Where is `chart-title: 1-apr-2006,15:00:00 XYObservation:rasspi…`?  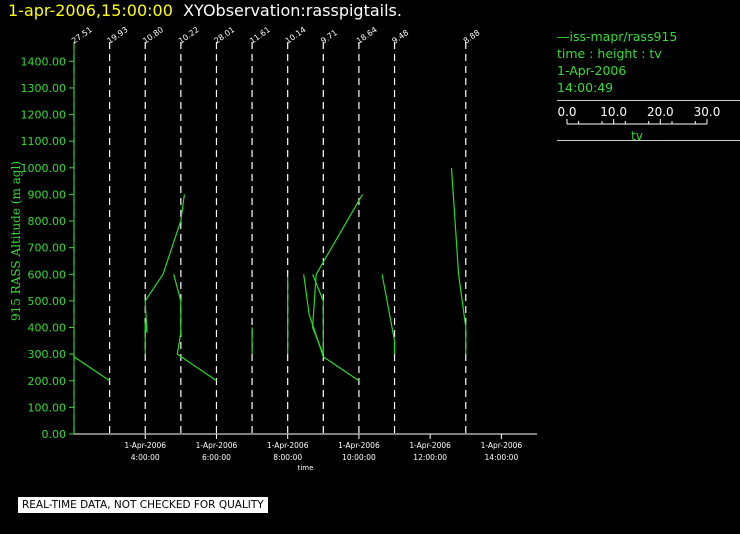
chart-title: 1-apr-2006,15:00:00 XYObservation:rasspi… is located at coordinates (205, 10).